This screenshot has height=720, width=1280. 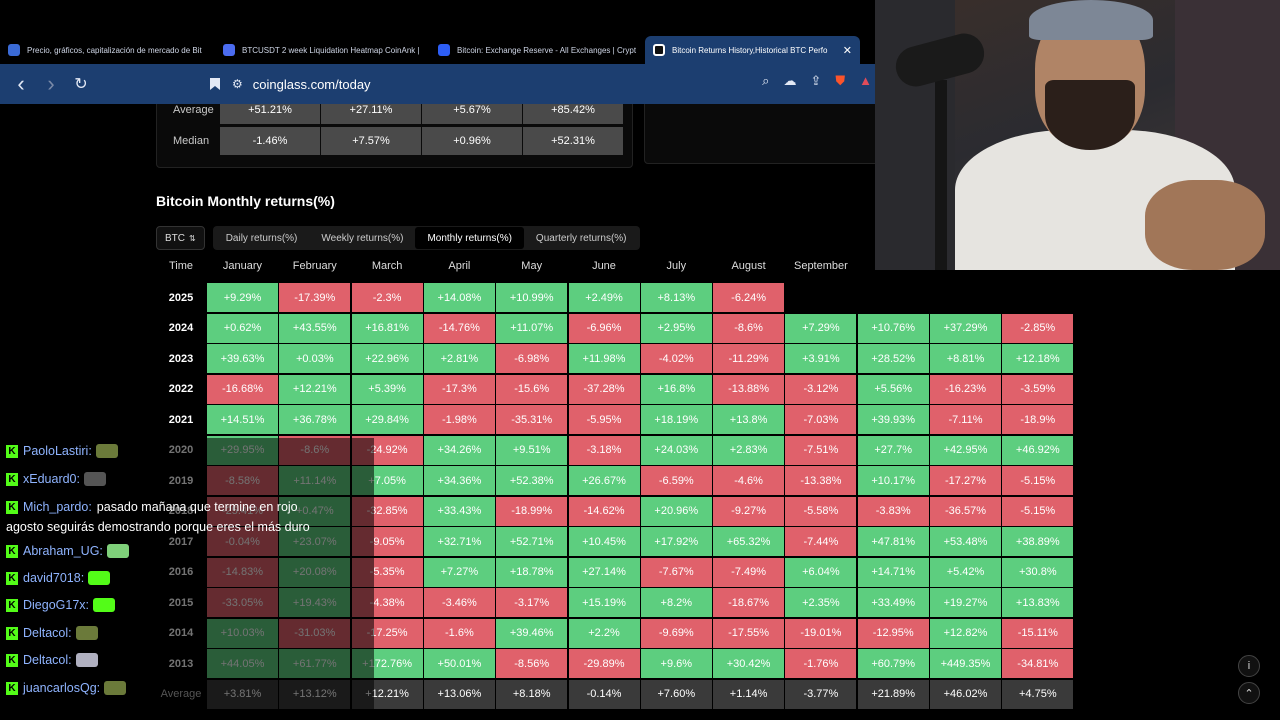 I want to click on info-button: i, so click(x=1249, y=666).